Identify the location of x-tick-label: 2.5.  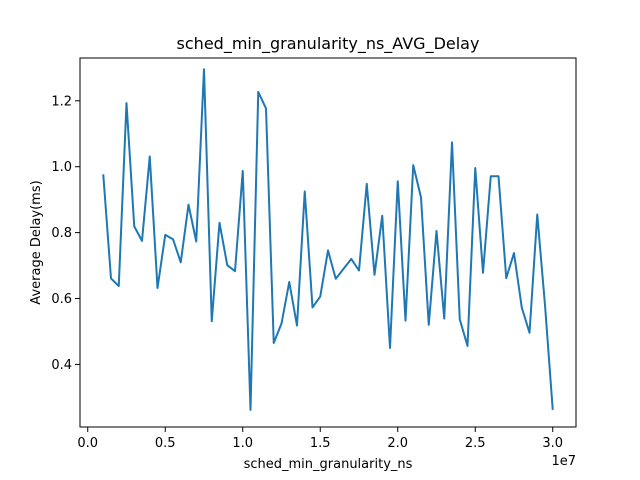
(475, 443).